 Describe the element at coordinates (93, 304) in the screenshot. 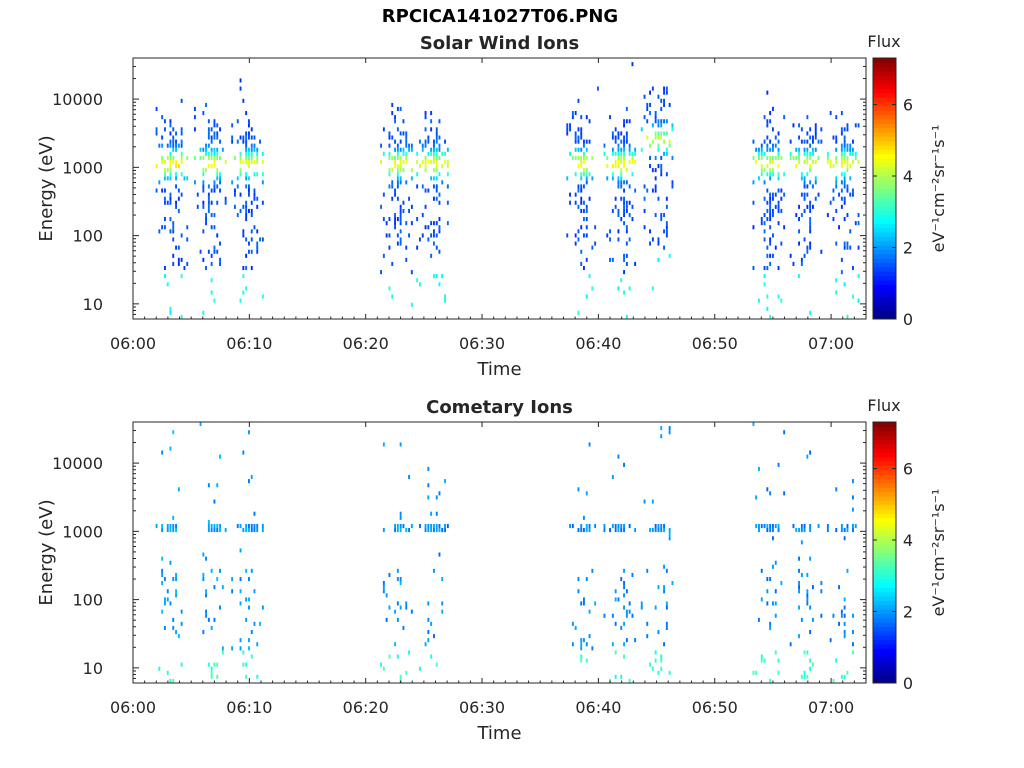

I see `y-tick-label: 10` at that location.